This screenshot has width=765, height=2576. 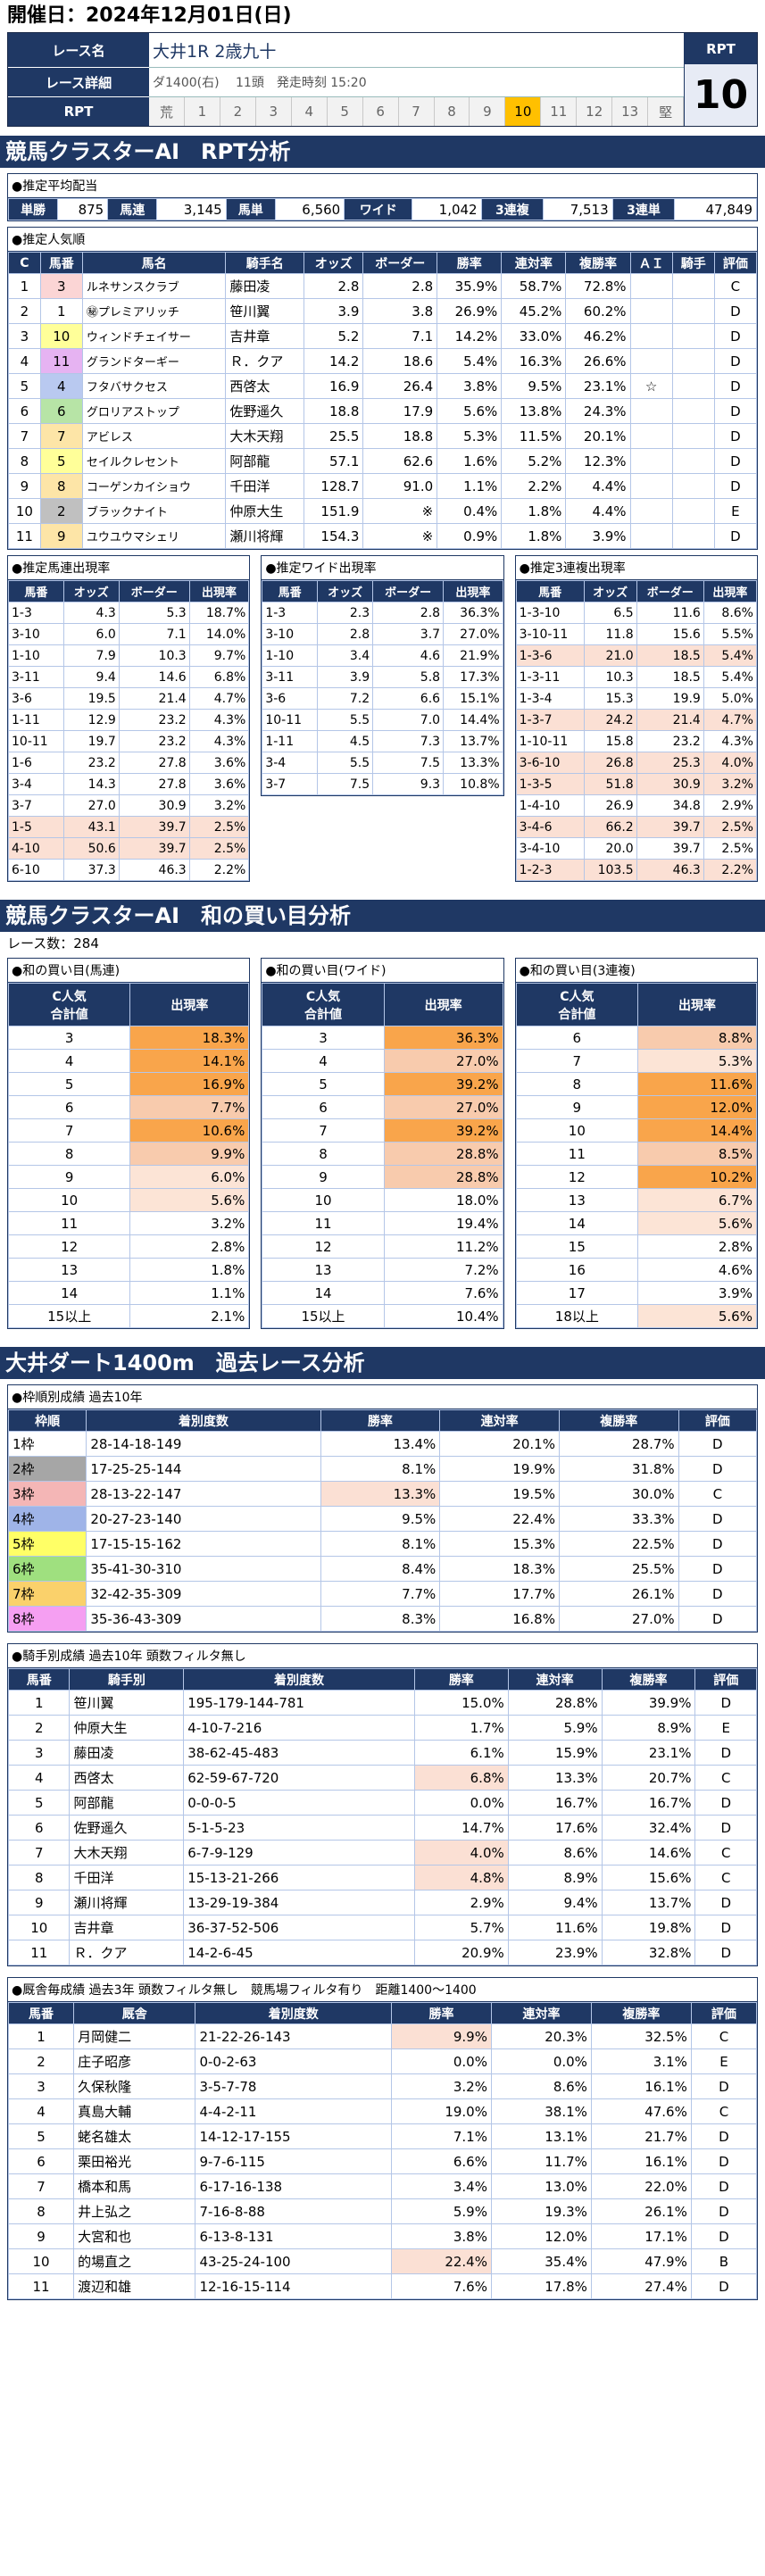 I want to click on table-cell: 7.1%, so click(x=441, y=2136).